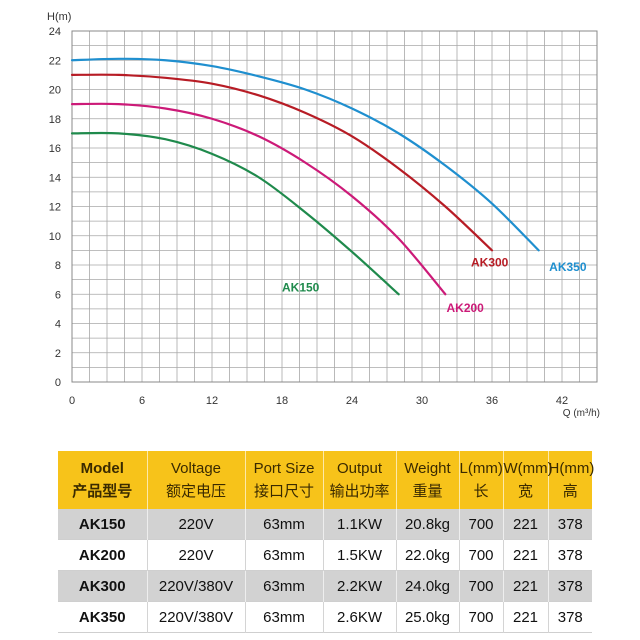 The height and width of the screenshot is (640, 640). What do you see at coordinates (352, 401) in the screenshot?
I see `x-tick-label: 24` at bounding box center [352, 401].